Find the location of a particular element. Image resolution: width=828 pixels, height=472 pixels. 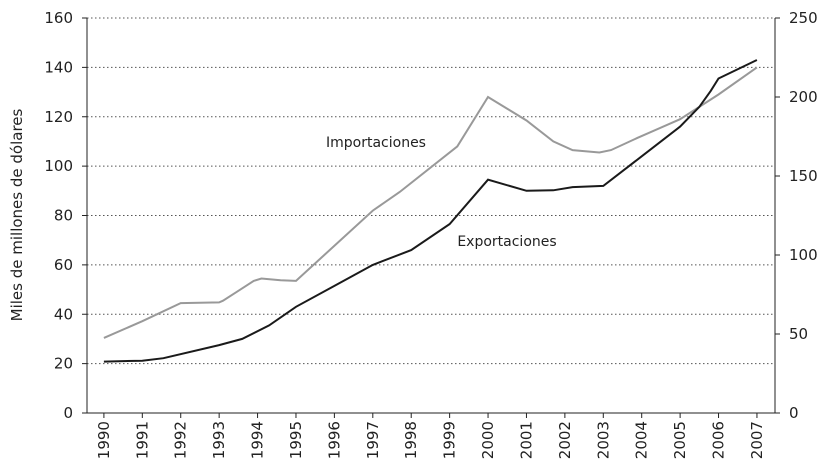

x-tick-label: 1993 is located at coordinates (219, 440).